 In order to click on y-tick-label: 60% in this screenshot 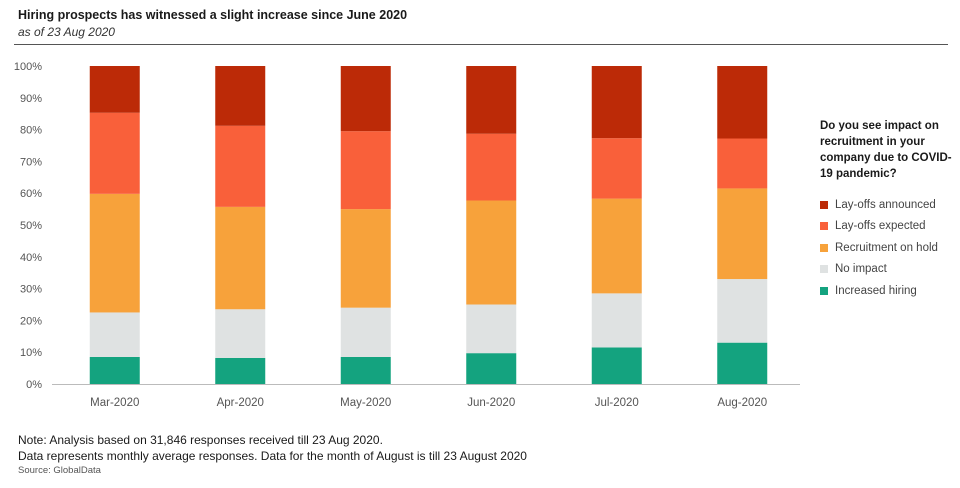, I will do `click(31, 194)`.